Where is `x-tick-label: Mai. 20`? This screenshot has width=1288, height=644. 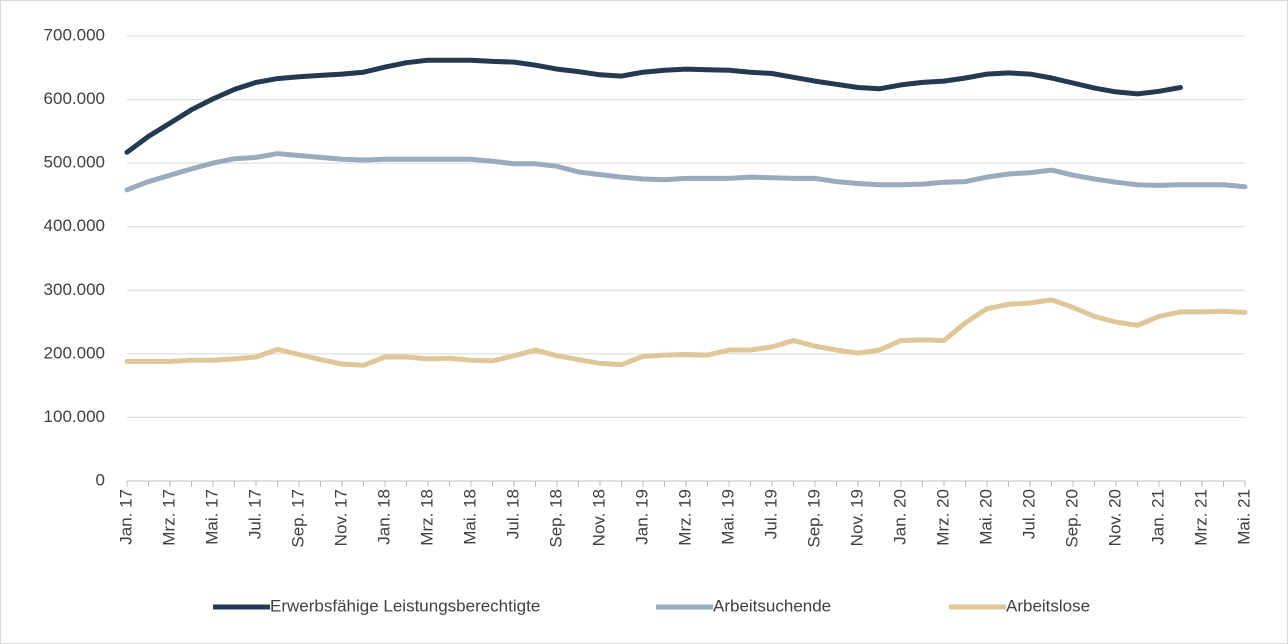
x-tick-label: Mai. 20 is located at coordinates (985, 517).